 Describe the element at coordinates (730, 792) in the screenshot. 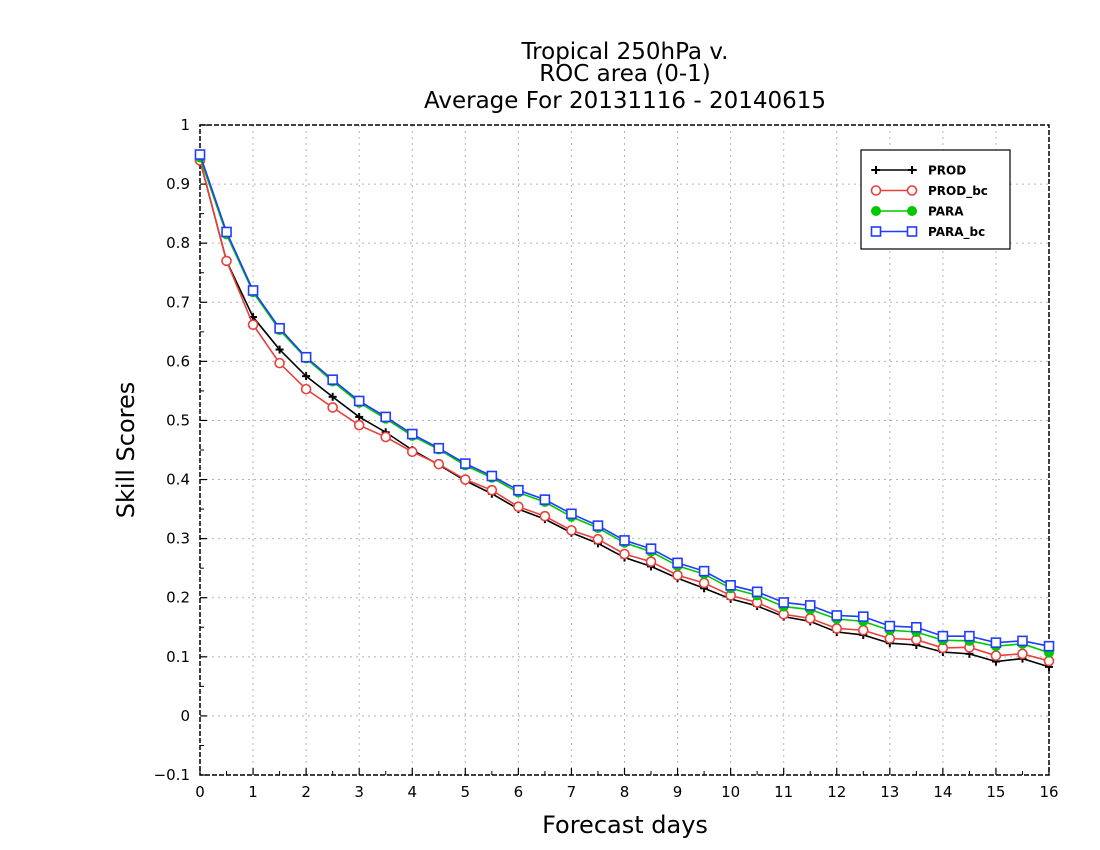

I see `x-tick-label: 10` at that location.